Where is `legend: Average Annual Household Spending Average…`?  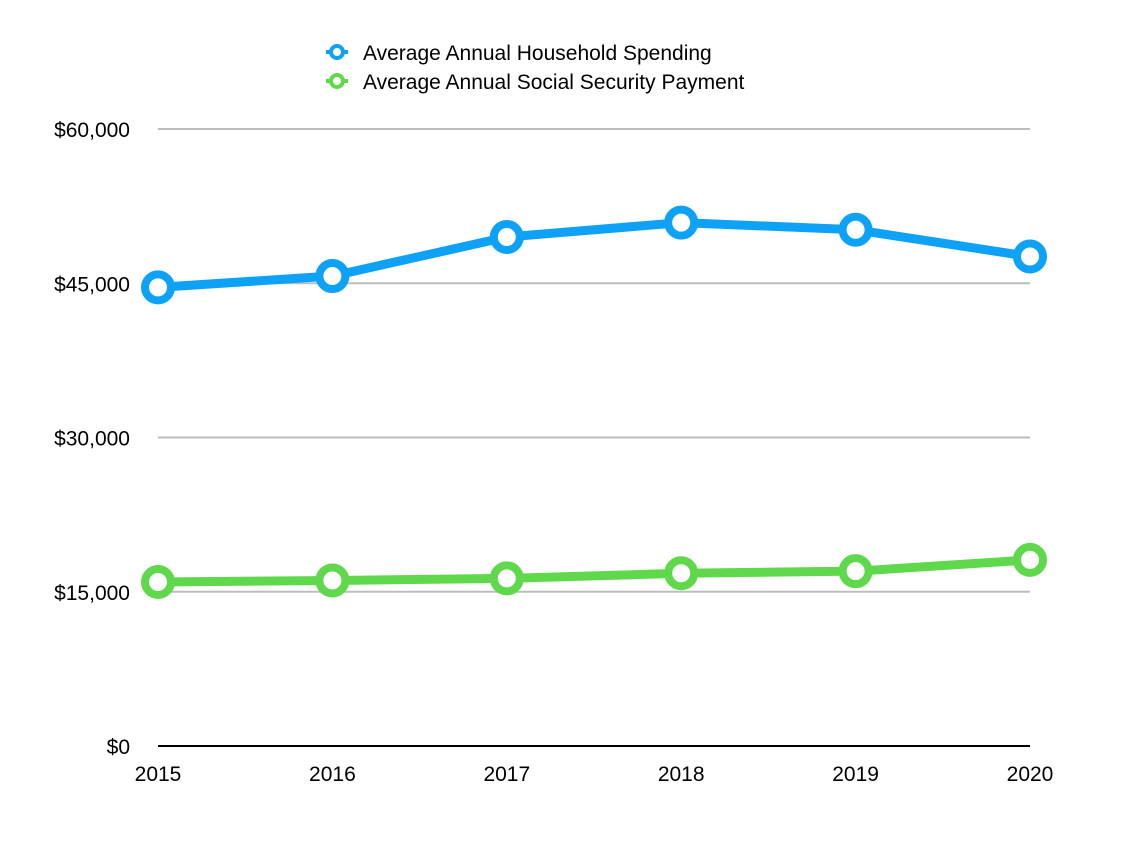
legend: Average Annual Household Spending Average… is located at coordinates (535, 68).